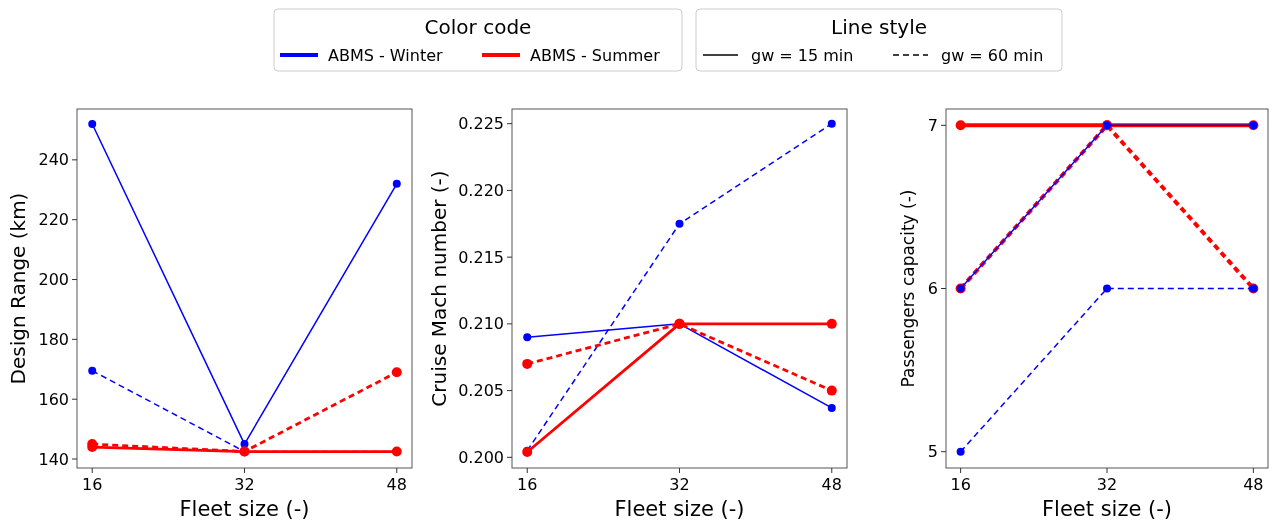  What do you see at coordinates (53, 280) in the screenshot?
I see `y-tick-label: 200` at bounding box center [53, 280].